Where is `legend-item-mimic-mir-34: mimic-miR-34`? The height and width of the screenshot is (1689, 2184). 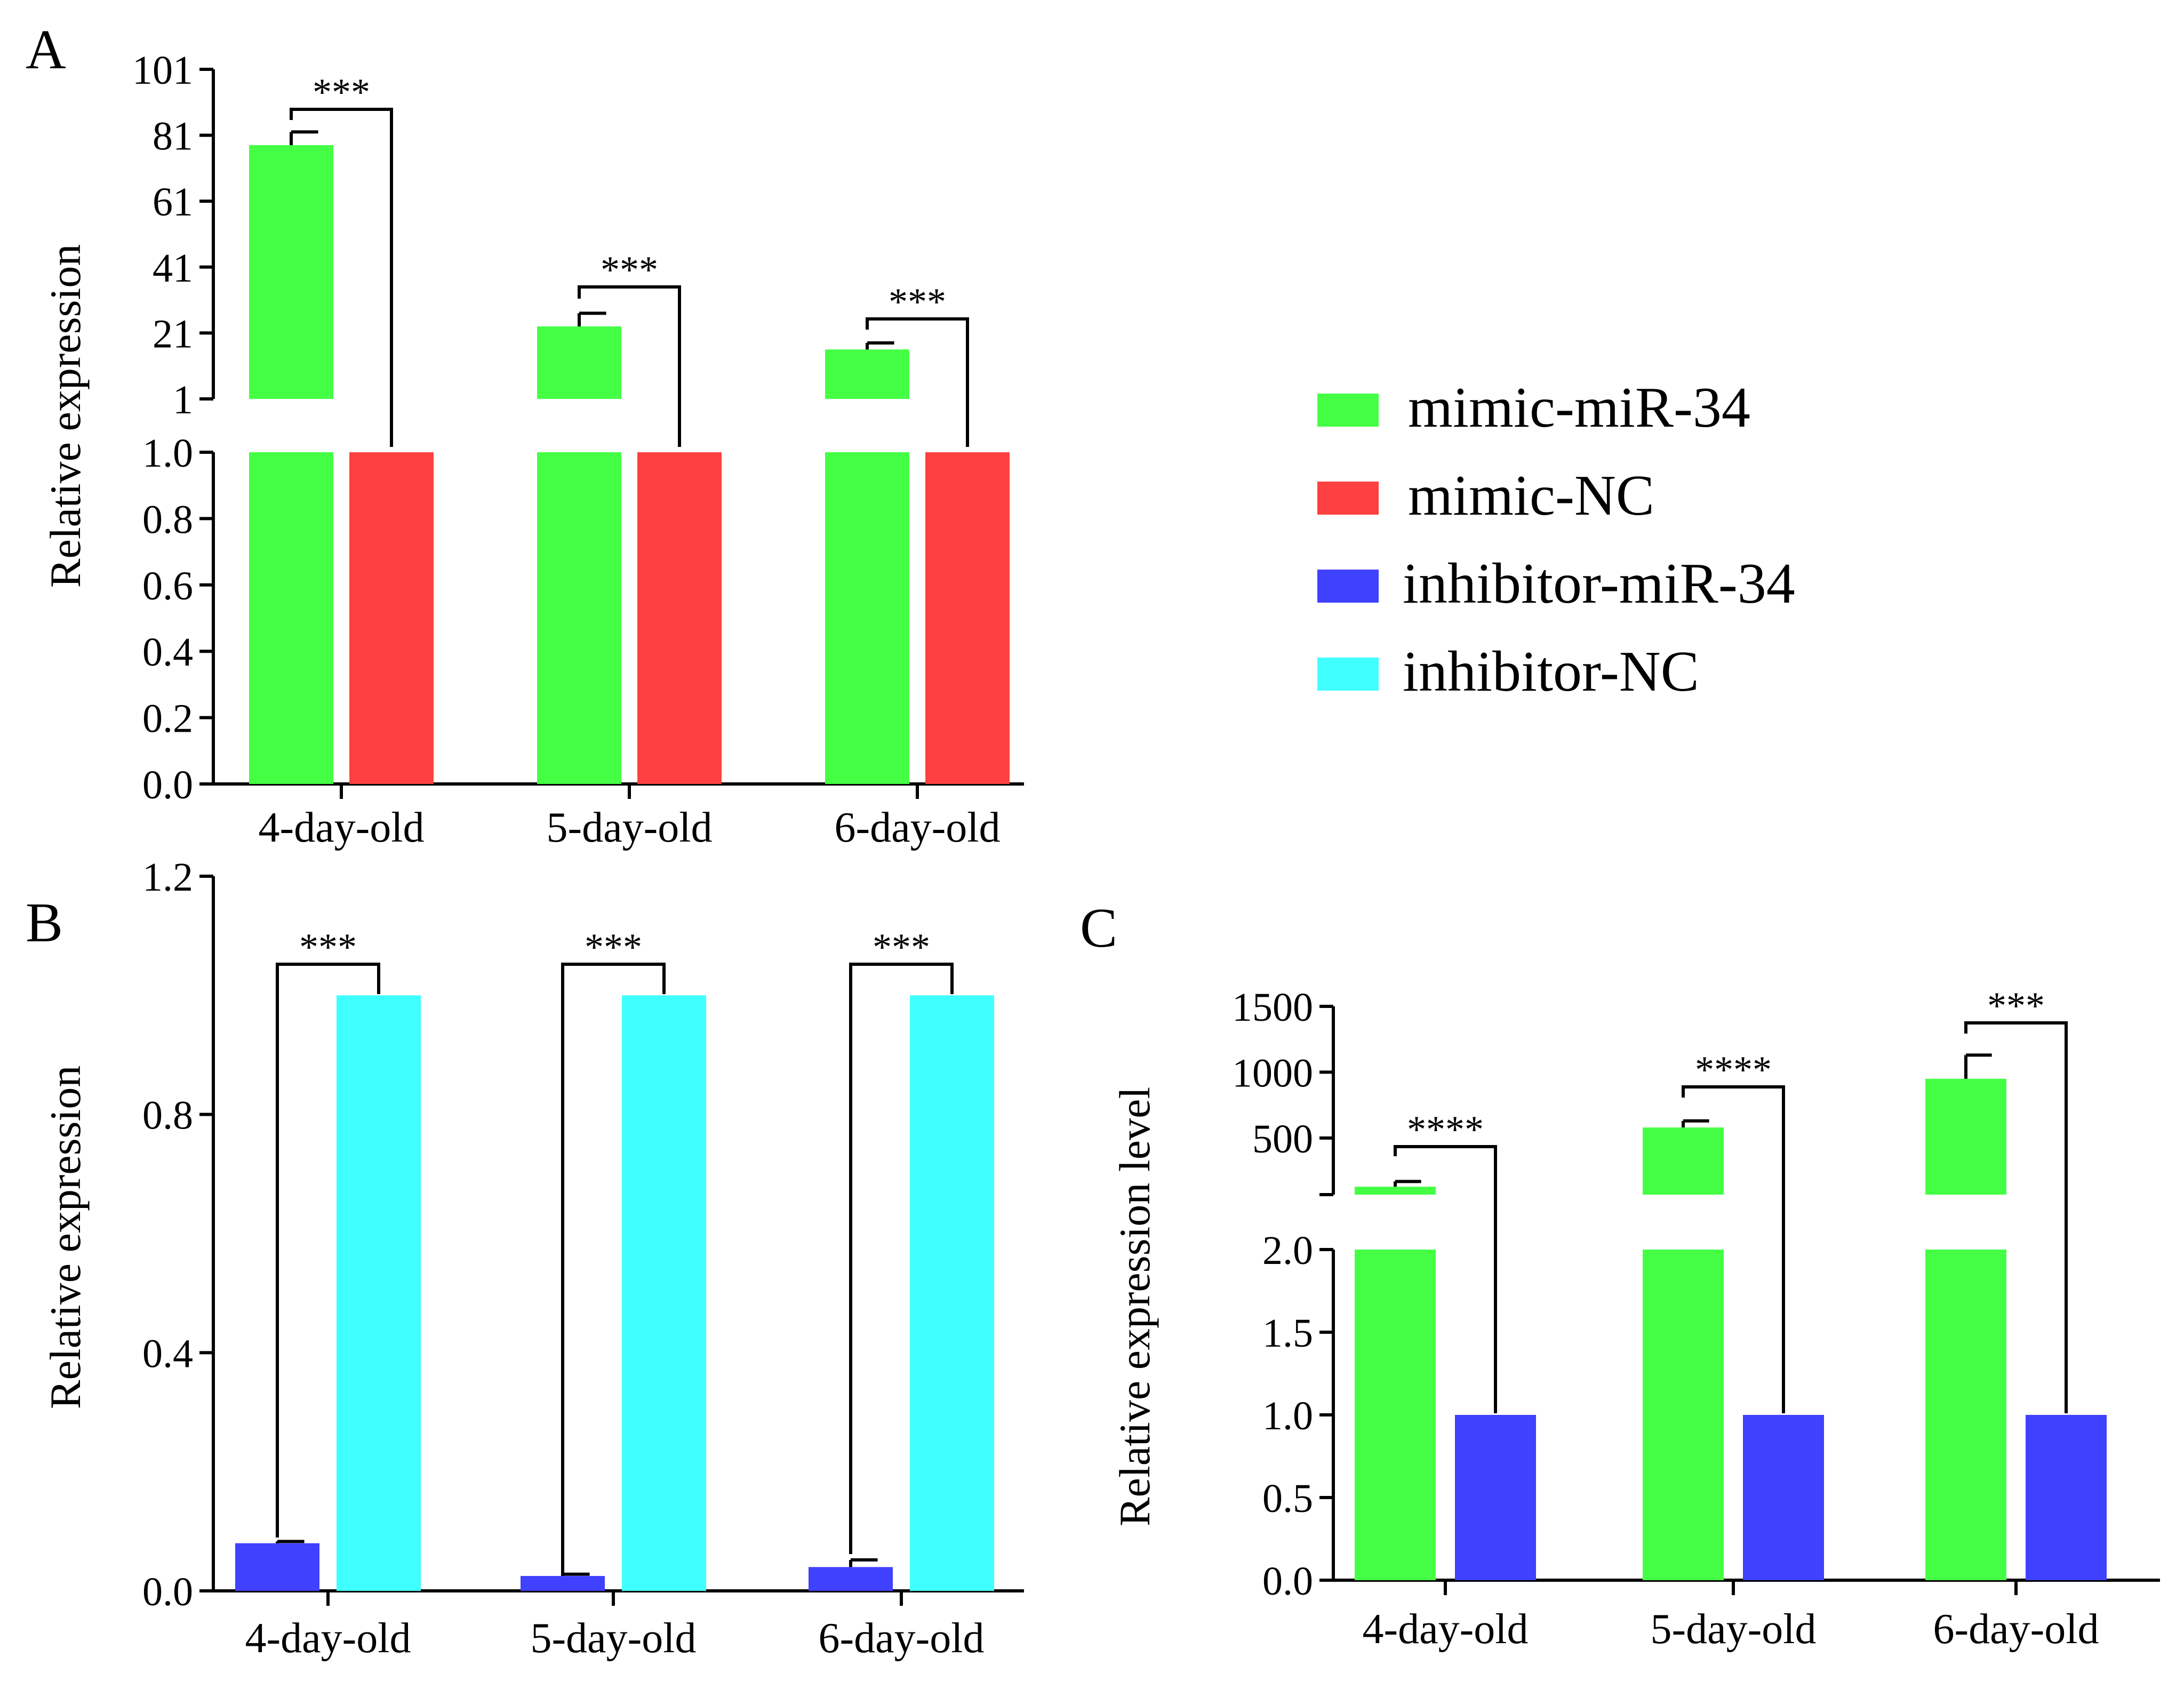
legend-item-mimic-mir-34: mimic-miR-34 is located at coordinates (1533, 407).